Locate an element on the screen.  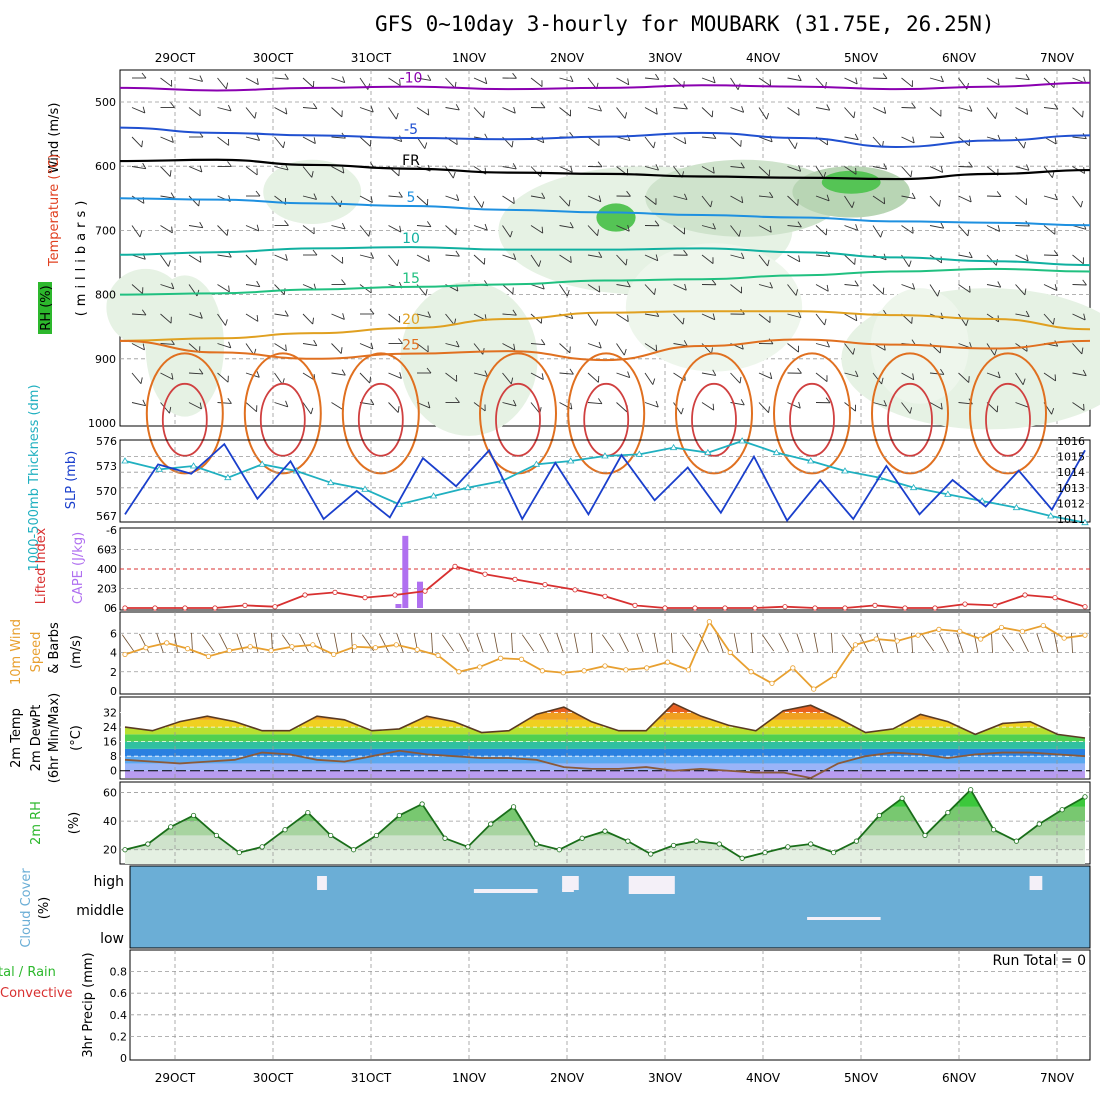
top-date-label: 30OCT is located at coordinates (273, 58).